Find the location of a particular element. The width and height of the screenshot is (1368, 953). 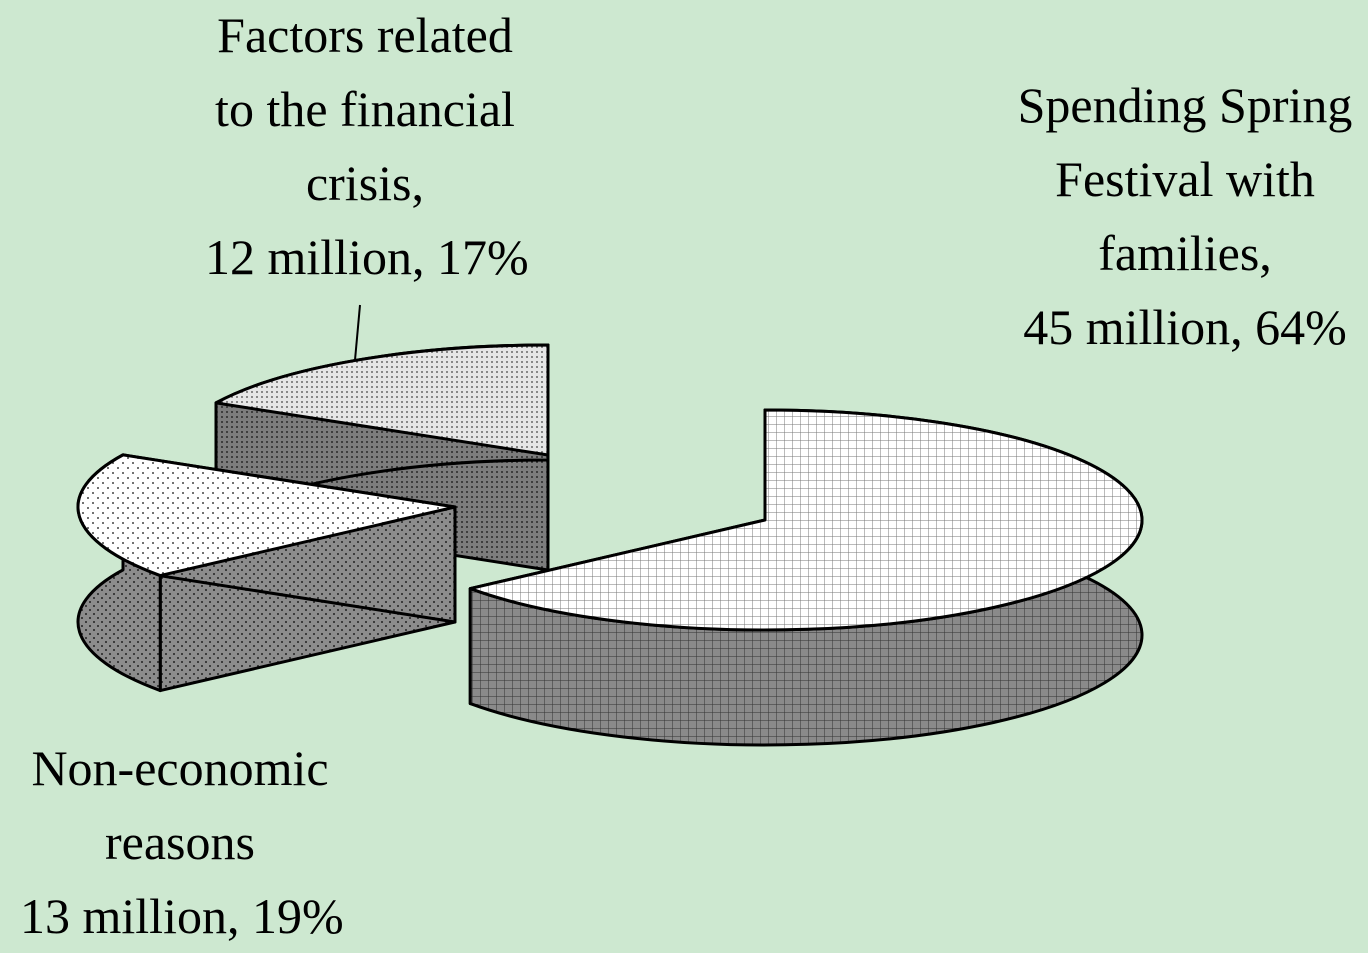

value-label: 13 million, 19% is located at coordinates (182, 916).